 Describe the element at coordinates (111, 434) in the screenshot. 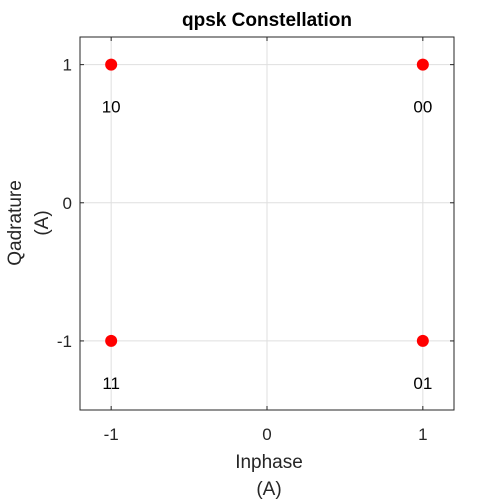

I see `x-tick-label: -1` at that location.